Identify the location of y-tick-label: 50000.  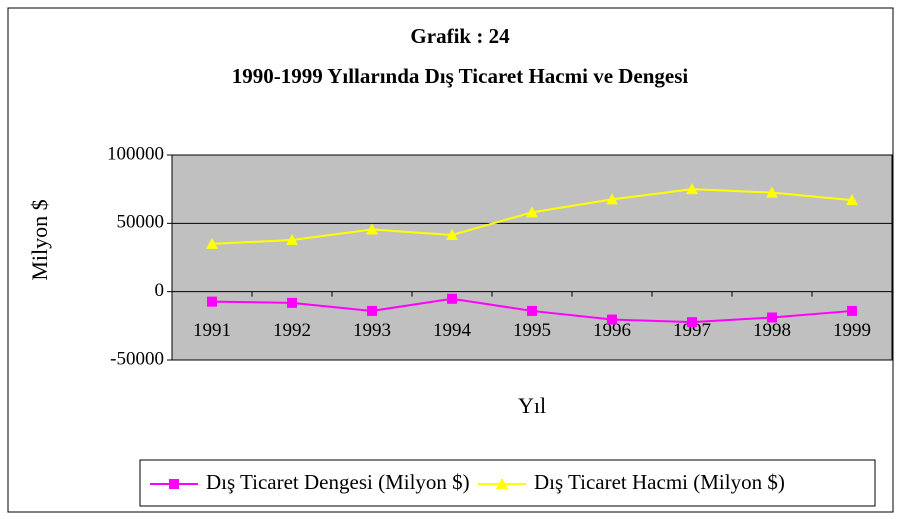
(141, 222).